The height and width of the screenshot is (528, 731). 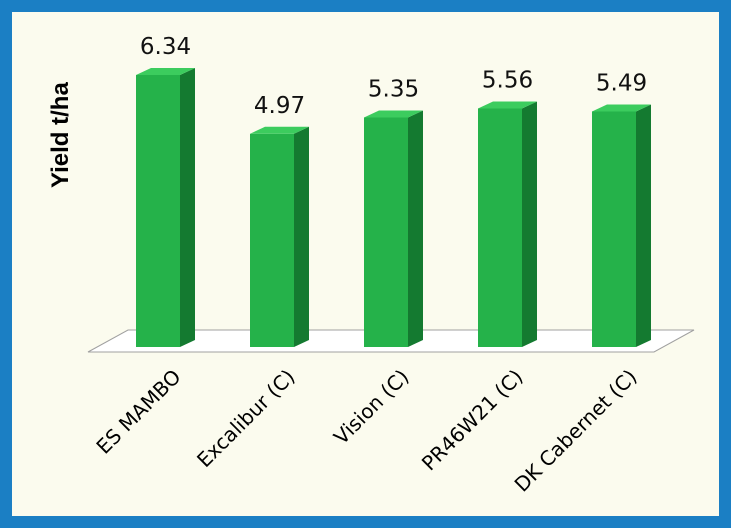 I want to click on category-label: ES MAMBO, so click(x=138, y=412).